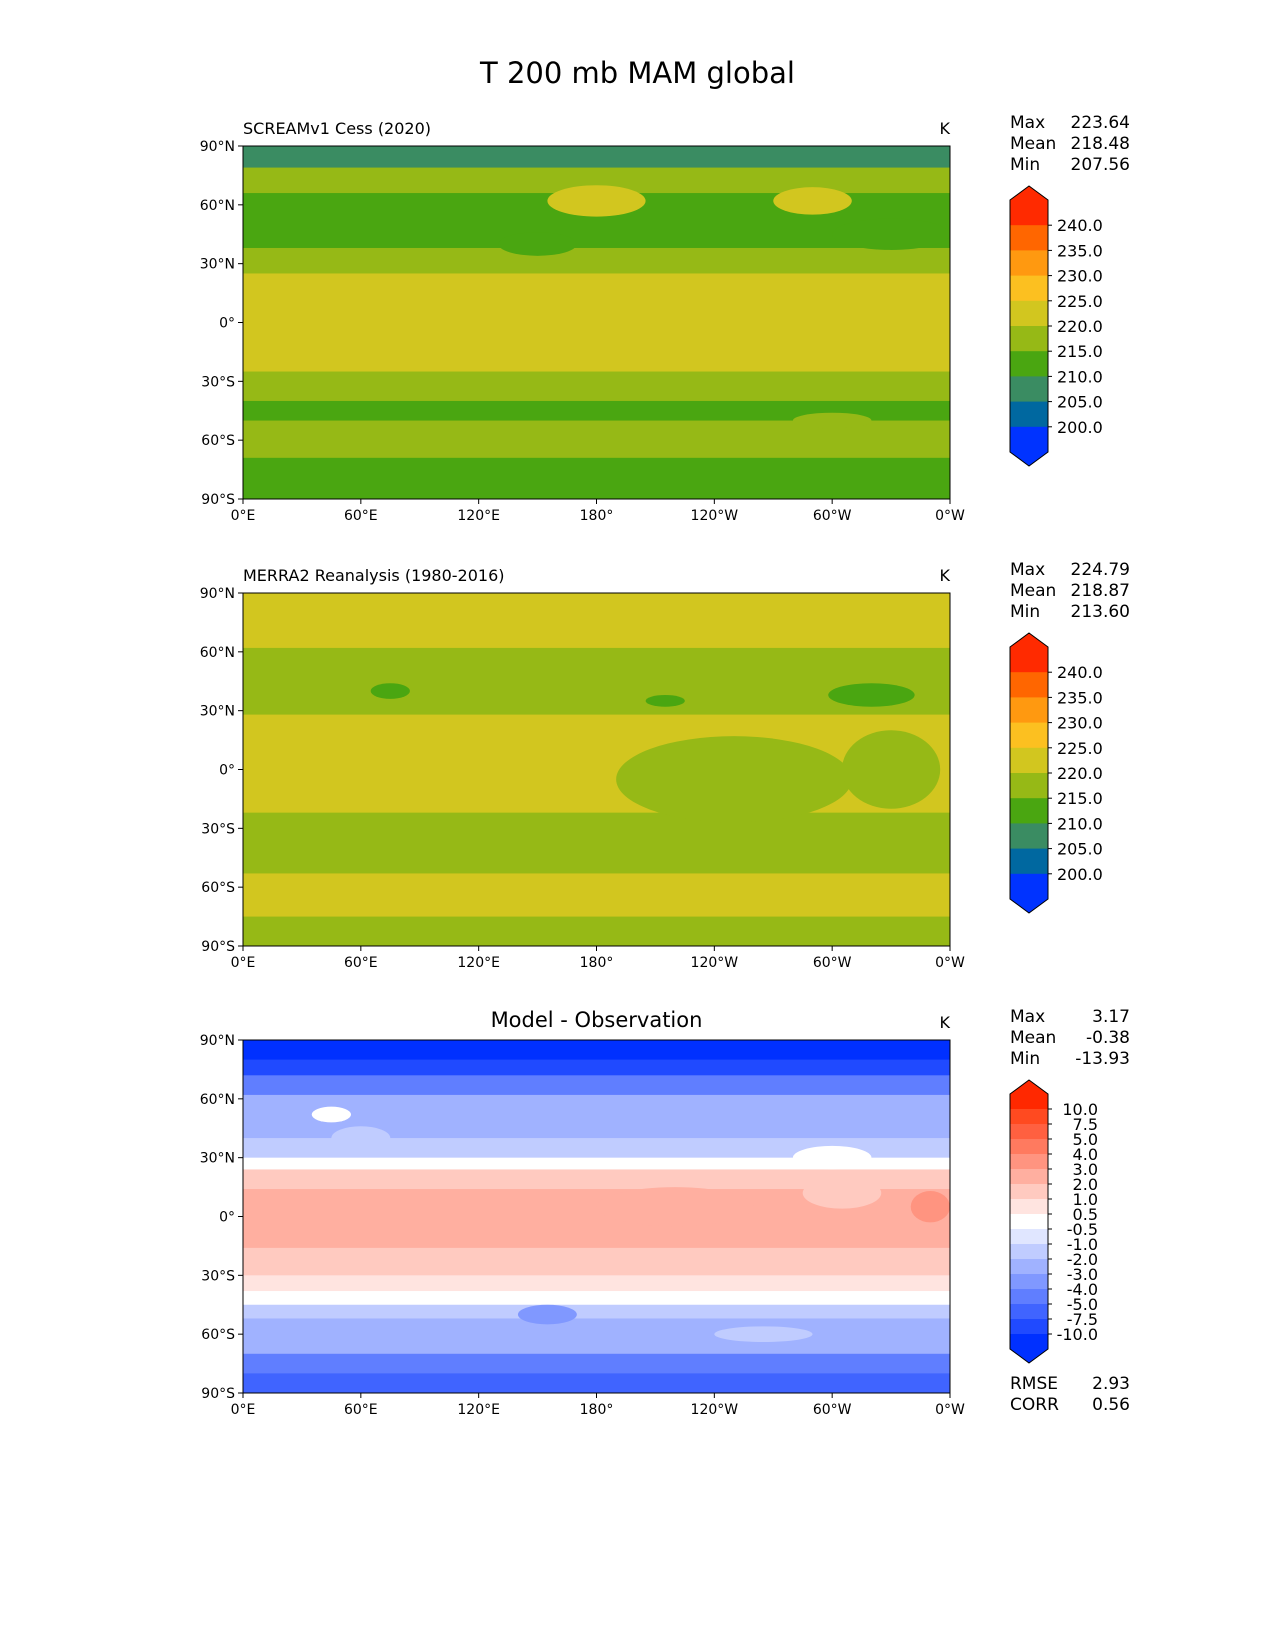 This screenshot has width=1275, height=1650. Describe the element at coordinates (1034, 1405) in the screenshot. I see `corr-label: CORR` at that location.